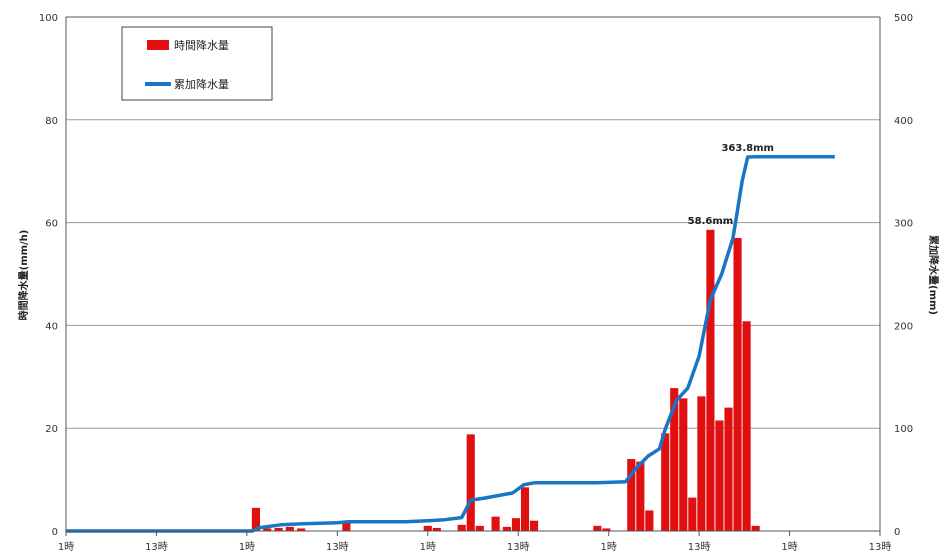 Image resolution: width=950 pixels, height=559 pixels. What do you see at coordinates (201, 45) in the screenshot?
I see `legend-label-hourly: 時間降水量` at bounding box center [201, 45].